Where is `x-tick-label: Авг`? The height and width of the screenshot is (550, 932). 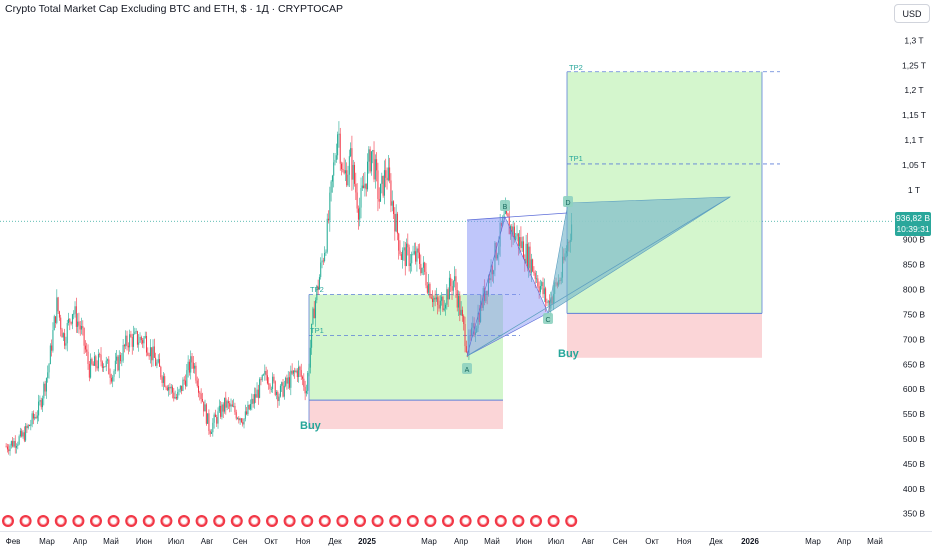 x-tick-label: Авг is located at coordinates (588, 541).